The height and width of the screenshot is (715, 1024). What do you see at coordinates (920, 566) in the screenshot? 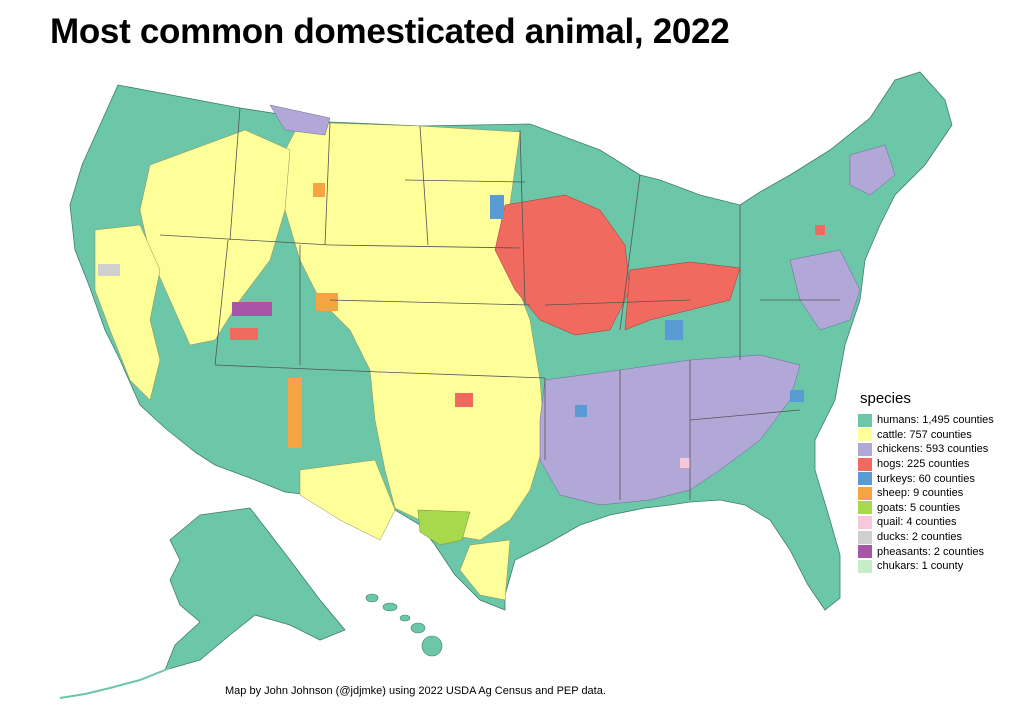
I see `legend-label: chukars: 1 county` at bounding box center [920, 566].